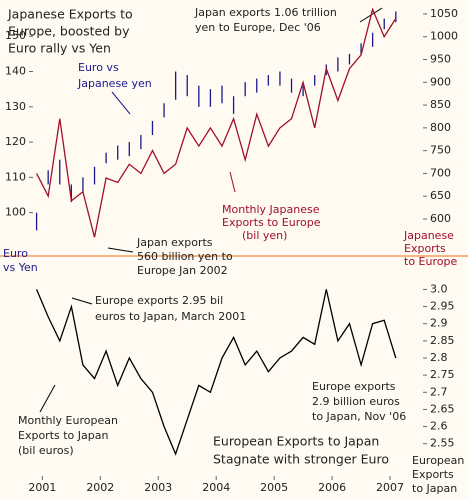  What do you see at coordinates (100, 487) in the screenshot?
I see `x-tick-label: 2002` at bounding box center [100, 487].